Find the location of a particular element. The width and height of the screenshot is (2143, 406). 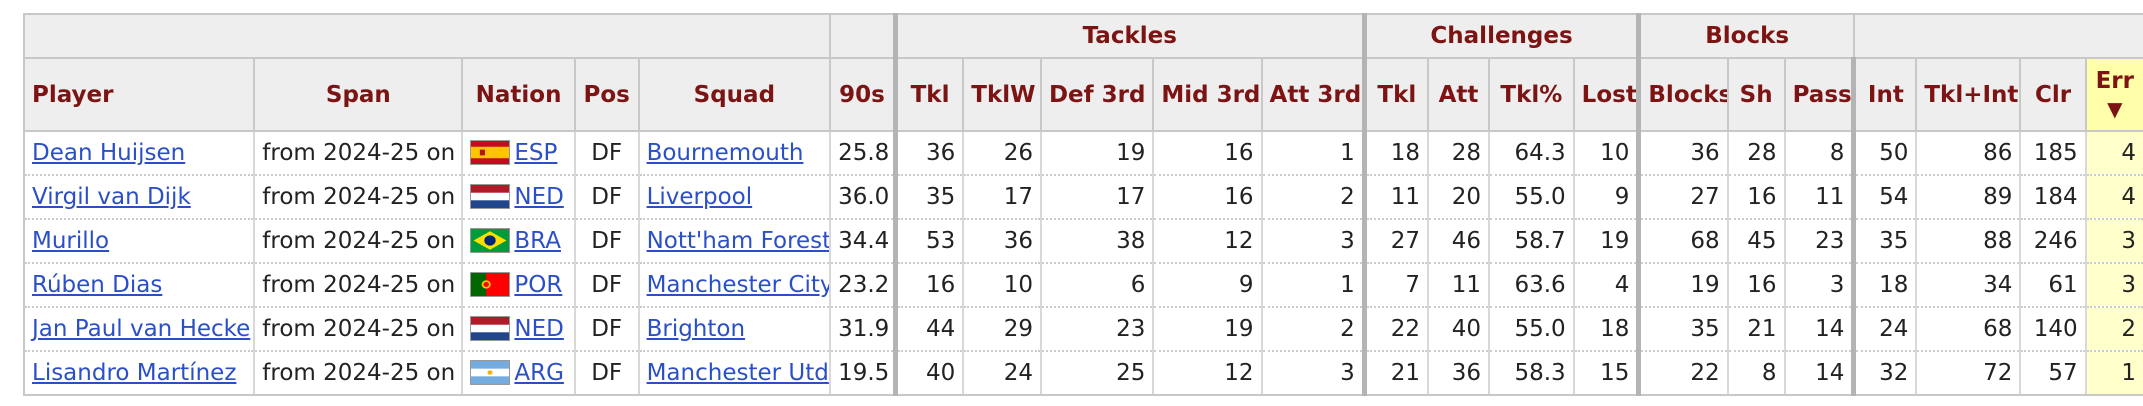

cell-tkl-int: 86 is located at coordinates (1968, 153).